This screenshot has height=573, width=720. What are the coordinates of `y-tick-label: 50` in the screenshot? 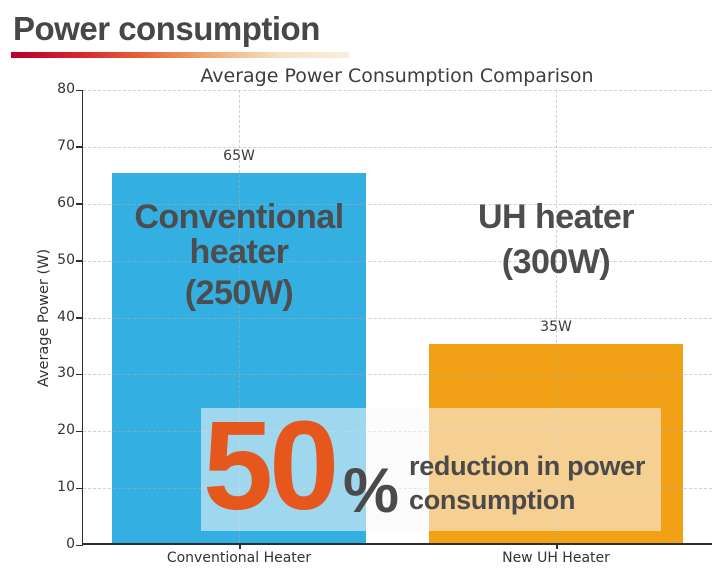 It's located at (66, 259).